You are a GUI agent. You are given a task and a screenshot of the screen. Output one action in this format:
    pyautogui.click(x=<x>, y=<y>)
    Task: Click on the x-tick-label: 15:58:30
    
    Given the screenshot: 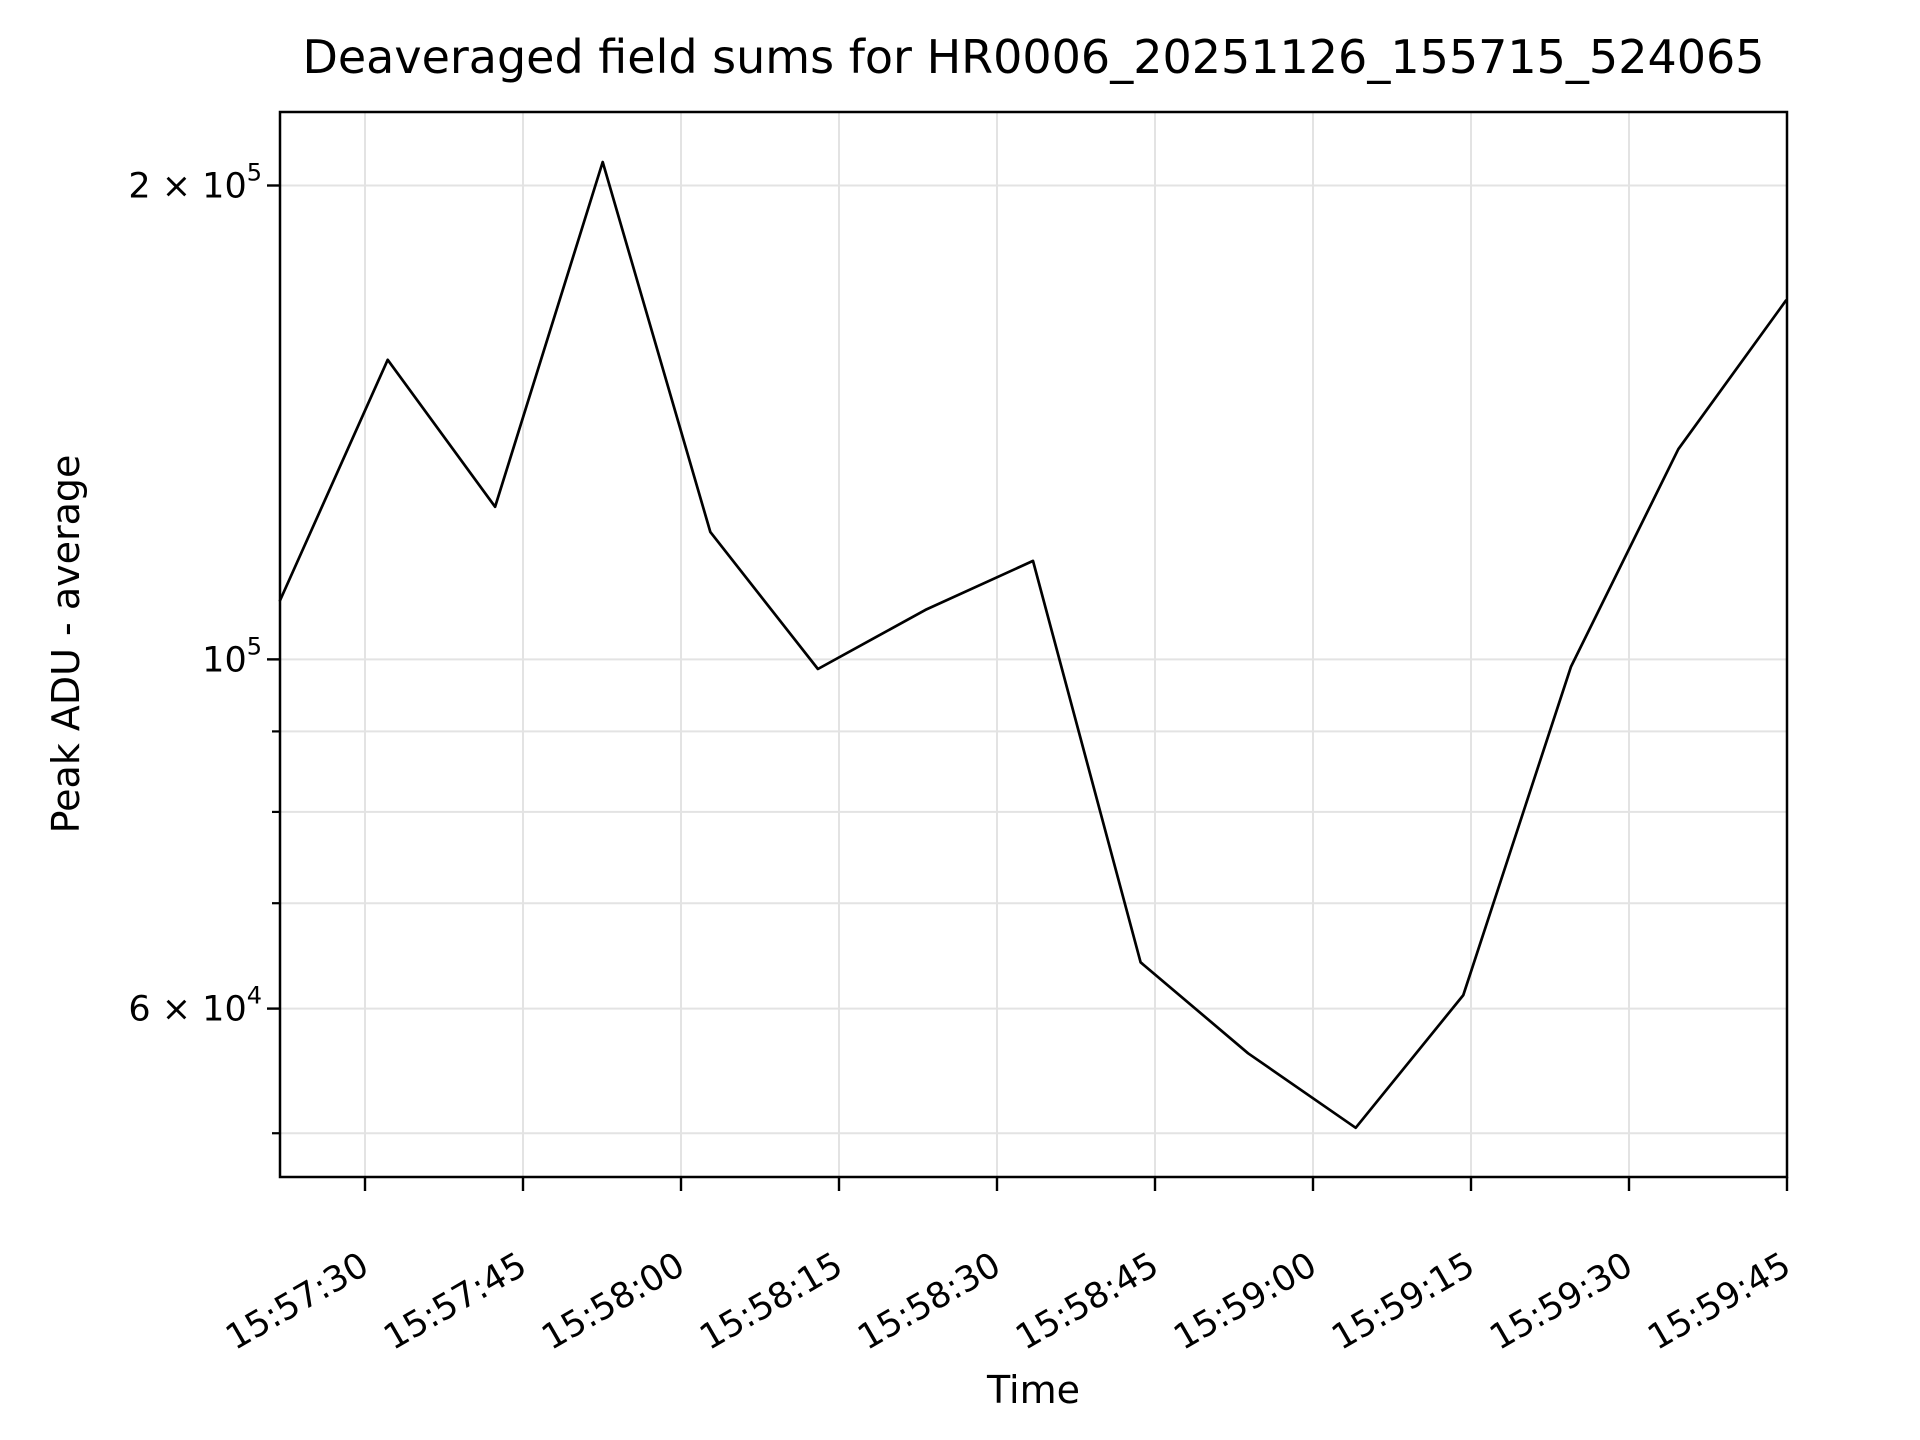 What is the action you would take?
    pyautogui.click(x=929, y=1301)
    